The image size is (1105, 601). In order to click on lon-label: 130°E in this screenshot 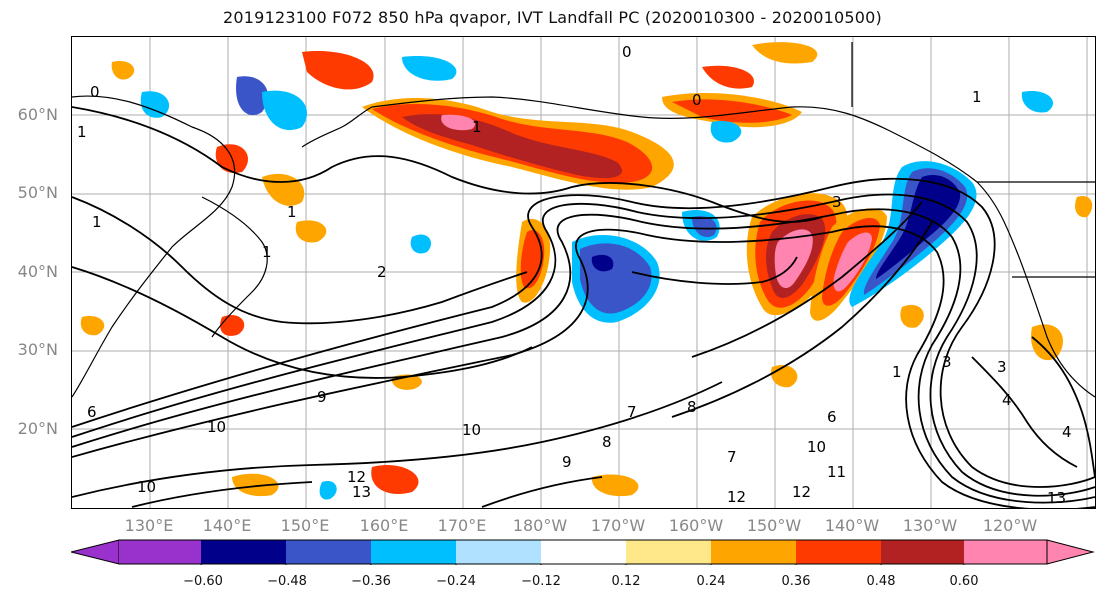, I will do `click(149, 525)`.